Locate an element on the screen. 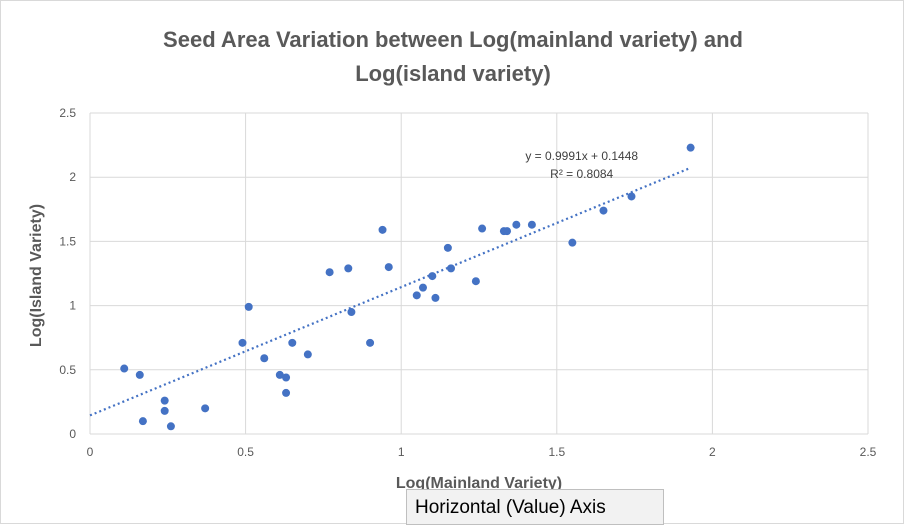  trendline-r-squared: R² = 0.8084 is located at coordinates (581, 174).